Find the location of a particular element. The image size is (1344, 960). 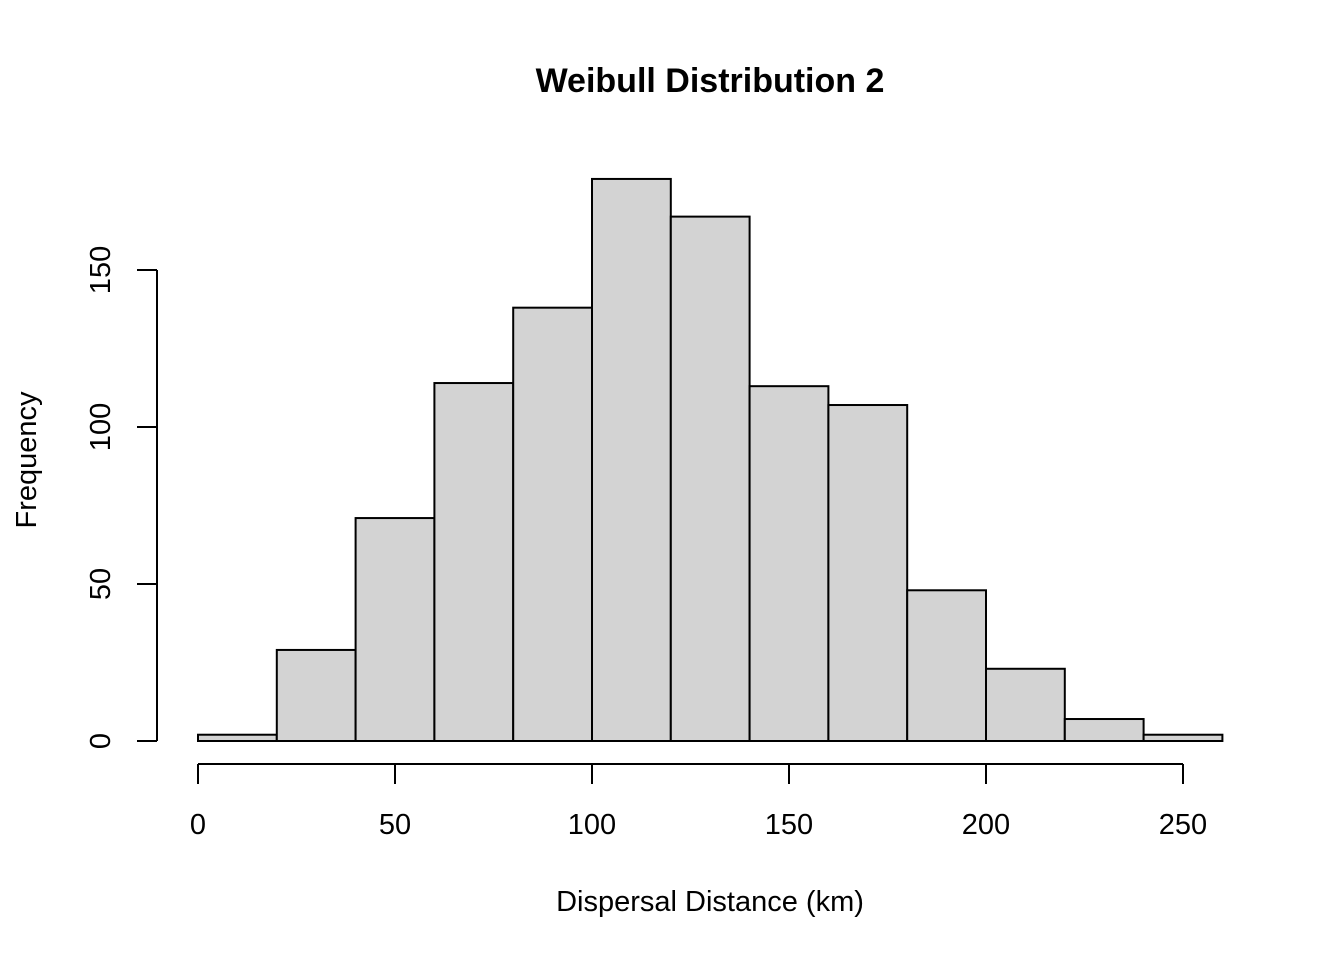

chart-title: Weibull Distribution 2 is located at coordinates (710, 81).